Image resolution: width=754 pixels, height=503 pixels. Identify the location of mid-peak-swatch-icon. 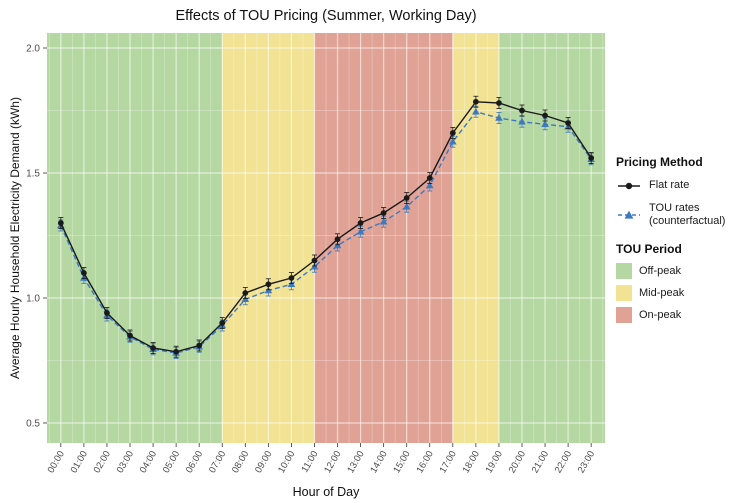
(624, 293).